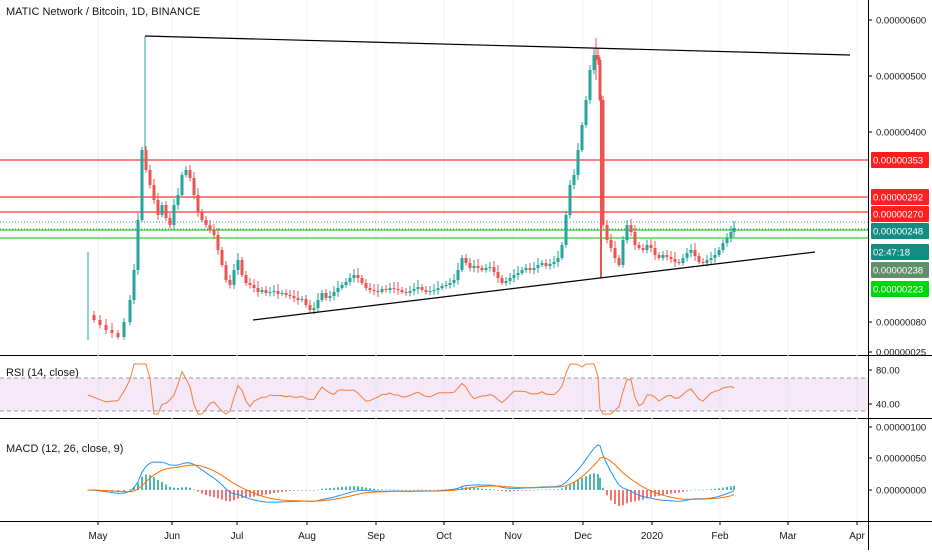 This screenshot has width=932, height=555. What do you see at coordinates (901, 77) in the screenshot?
I see `price-tick-label: 0.00000500` at bounding box center [901, 77].